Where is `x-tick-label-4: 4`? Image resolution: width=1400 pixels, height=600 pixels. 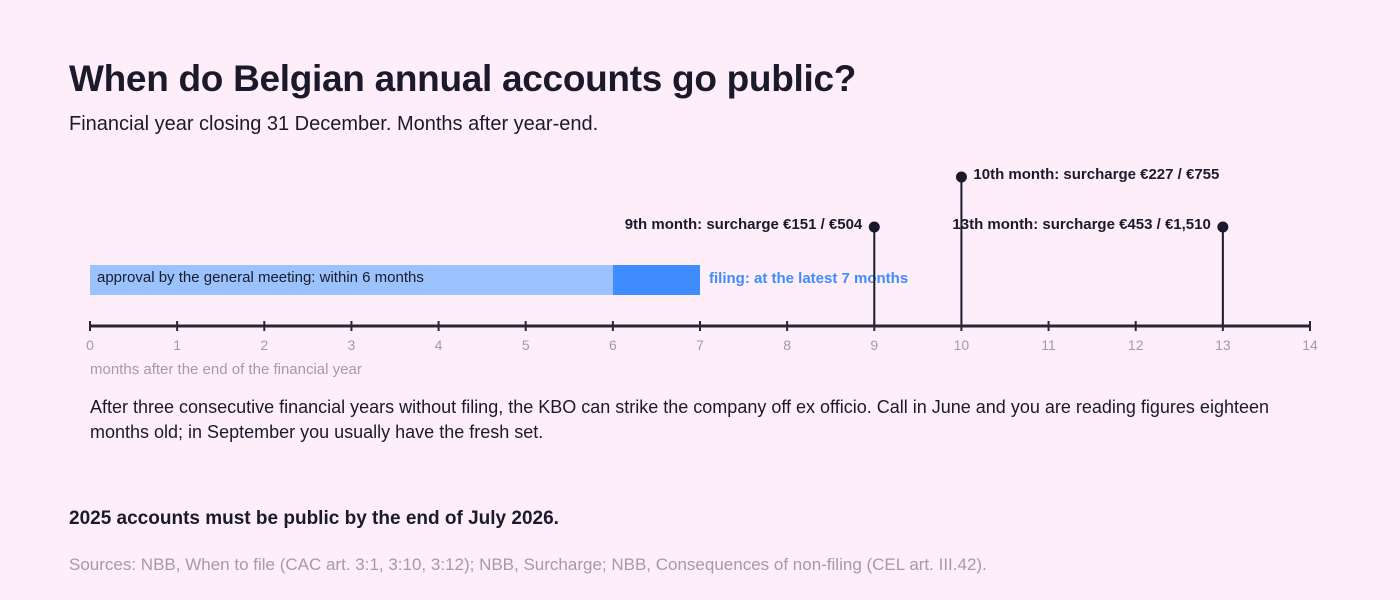
x-tick-label-4: 4 is located at coordinates (439, 345).